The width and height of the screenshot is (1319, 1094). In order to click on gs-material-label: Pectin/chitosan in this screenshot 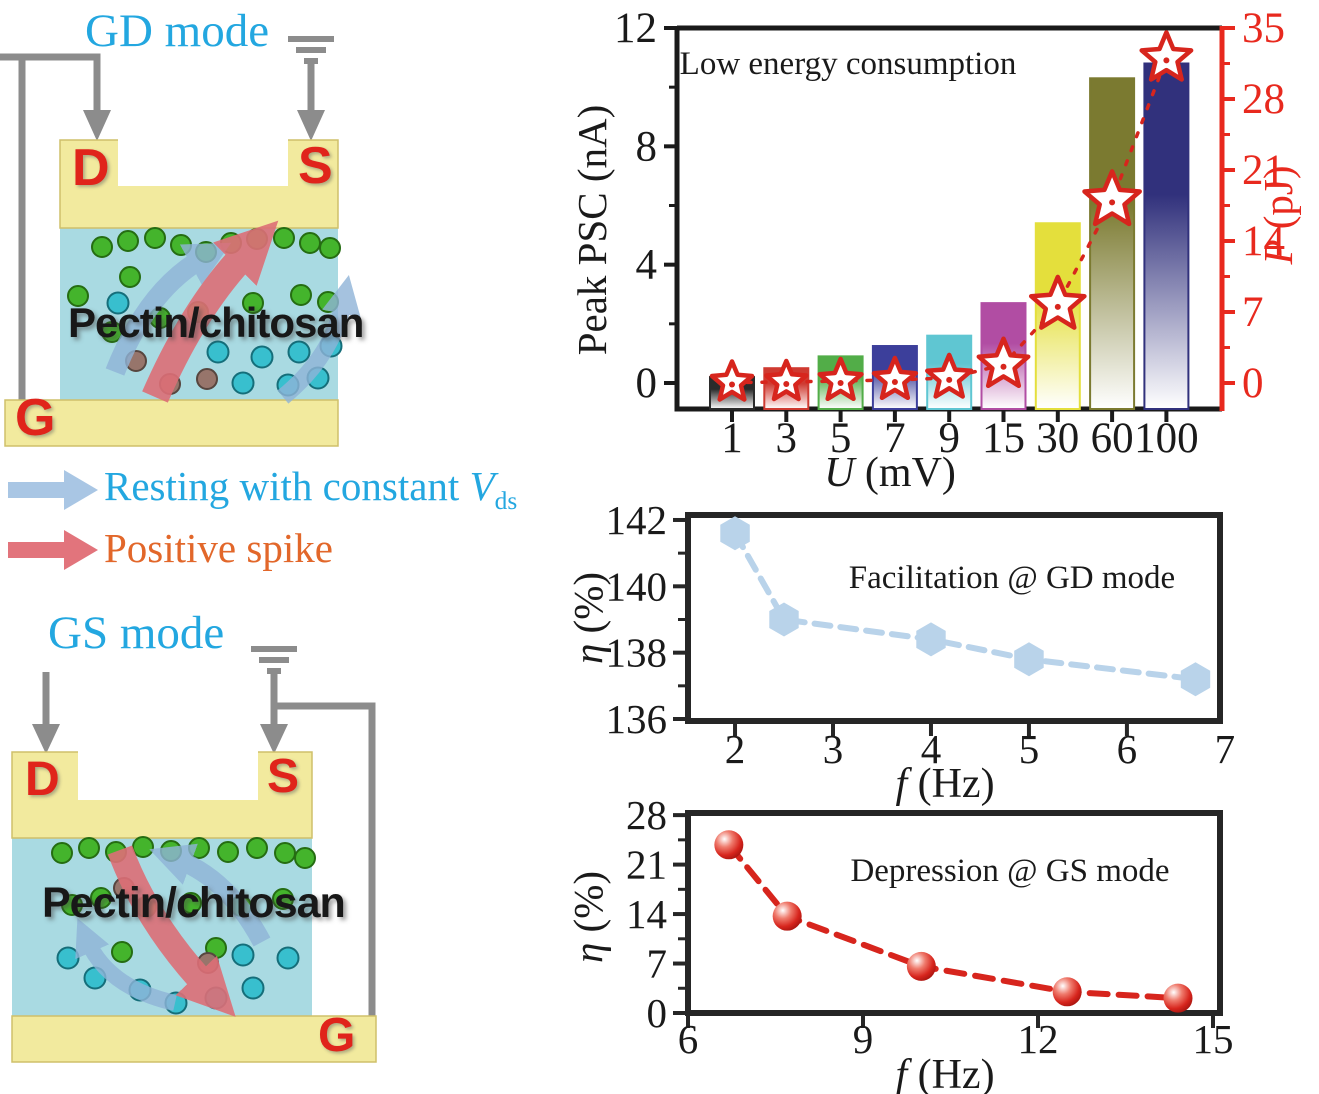, I will do `click(194, 903)`.